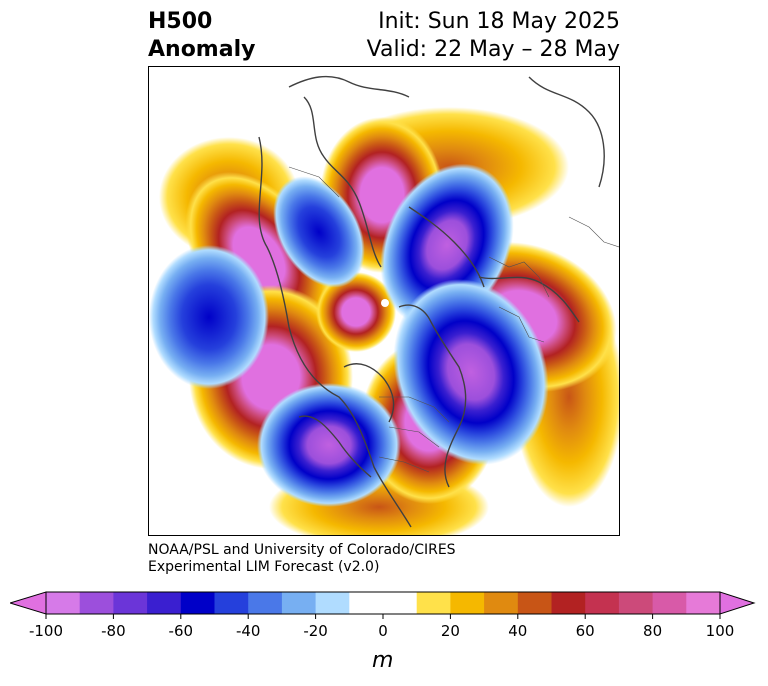 This screenshot has width=768, height=686. Describe the element at coordinates (585, 631) in the screenshot. I see `colorbar-tick-label: 60` at that location.